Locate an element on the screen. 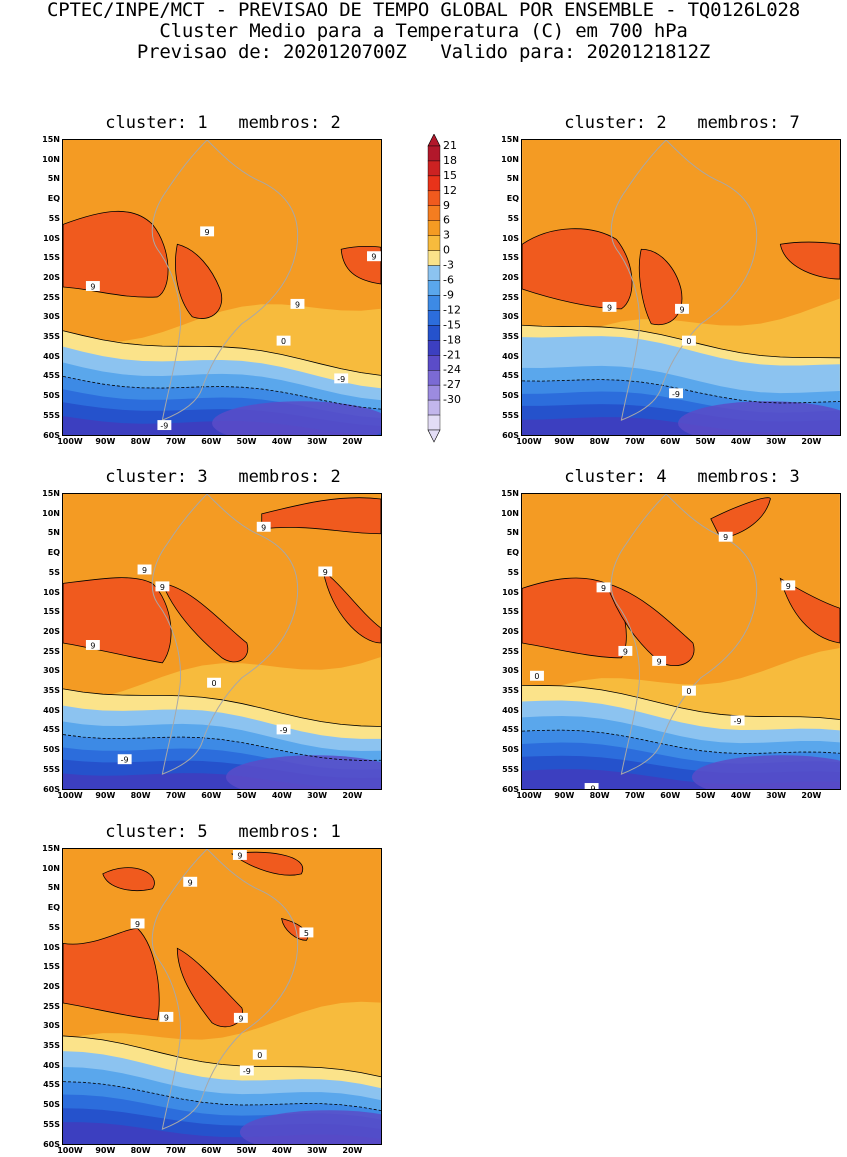  band-m21-m18 is located at coordinates (759, 418).